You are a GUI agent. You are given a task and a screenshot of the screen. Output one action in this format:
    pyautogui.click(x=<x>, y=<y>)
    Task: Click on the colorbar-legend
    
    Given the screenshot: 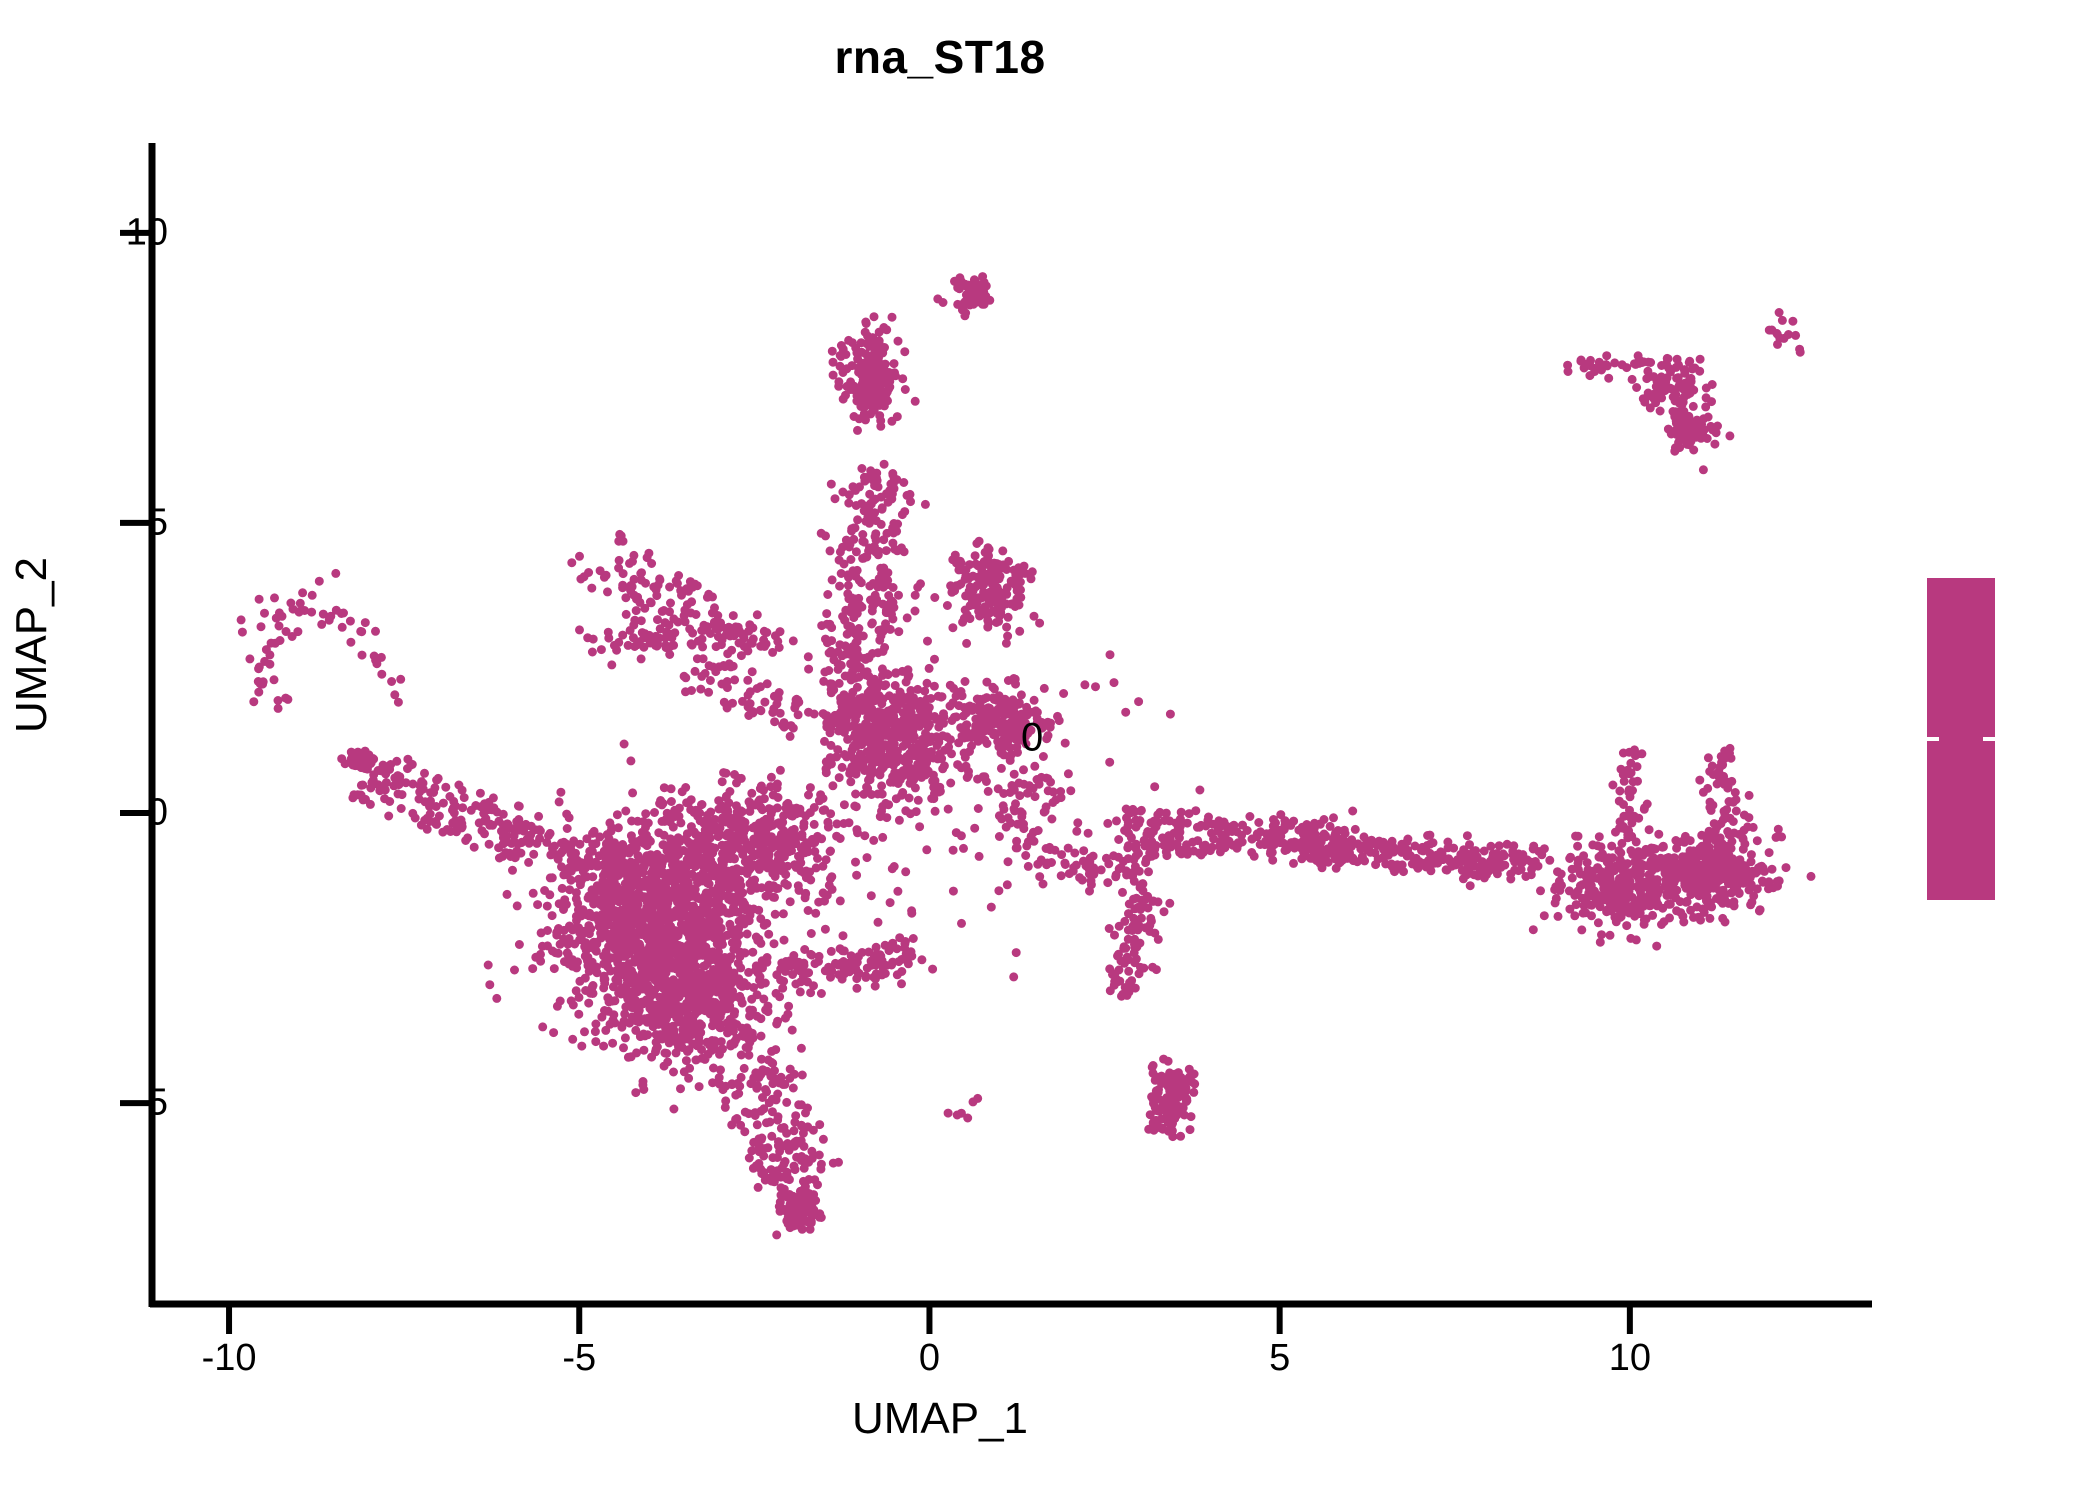 What is the action you would take?
    pyautogui.click(x=1961, y=739)
    